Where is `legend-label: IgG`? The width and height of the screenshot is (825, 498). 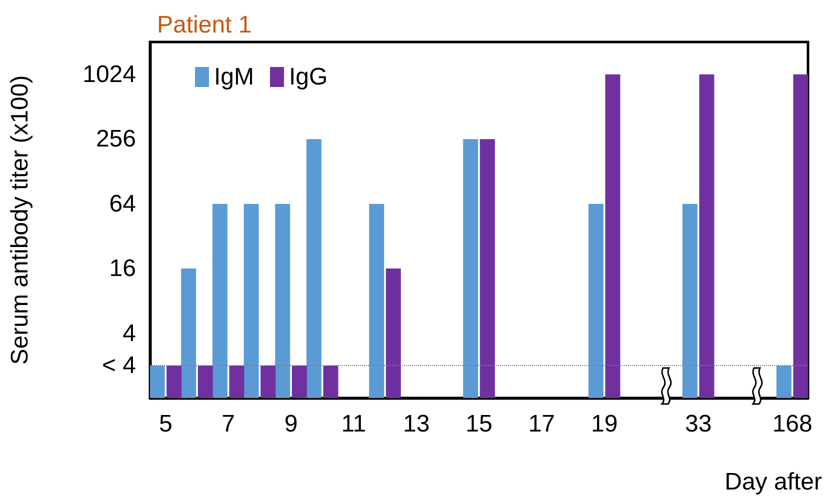
legend-label: IgG is located at coordinates (308, 77).